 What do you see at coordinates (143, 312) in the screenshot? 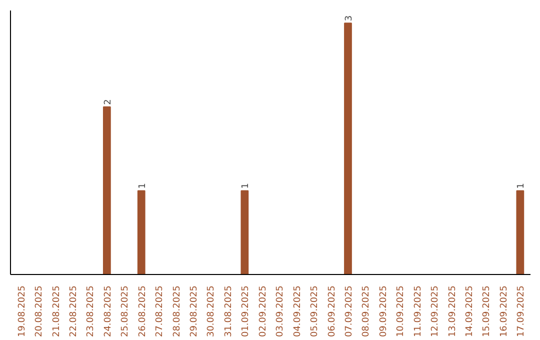
I see `x-tick-label: 26.08.2025` at bounding box center [143, 312].